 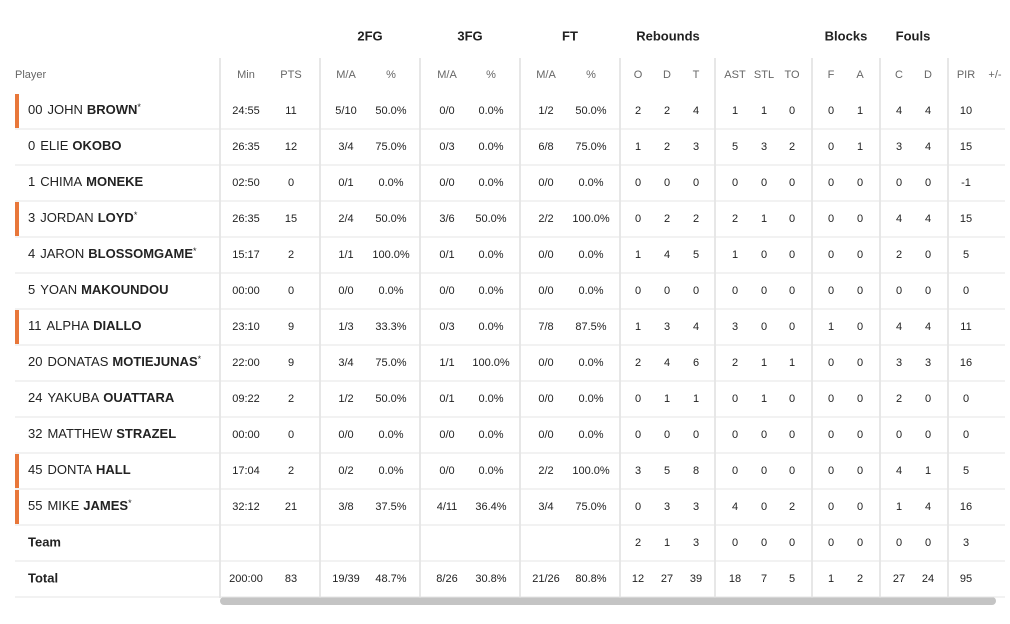 I want to click on stat-cell: 2/2, so click(x=545, y=219).